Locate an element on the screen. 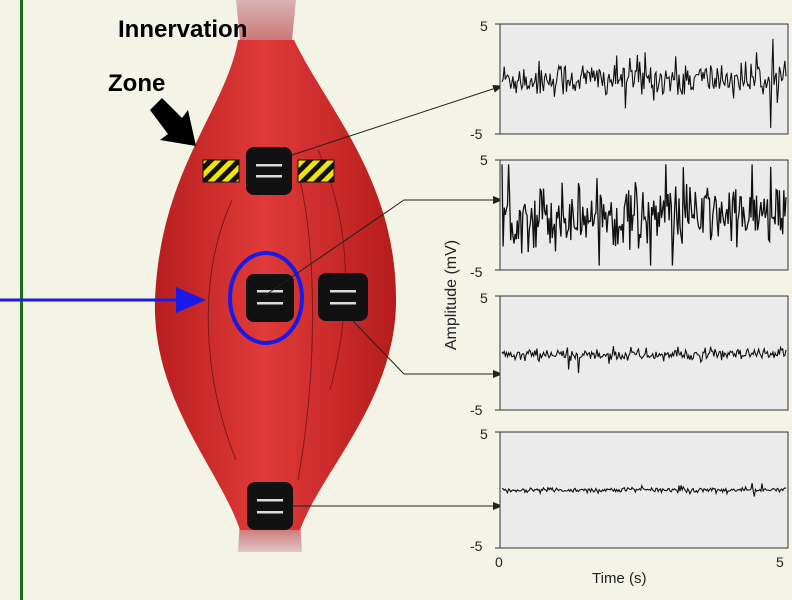 This screenshot has width=792, height=600. innervation-label-line1: Innervation is located at coordinates (183, 29).